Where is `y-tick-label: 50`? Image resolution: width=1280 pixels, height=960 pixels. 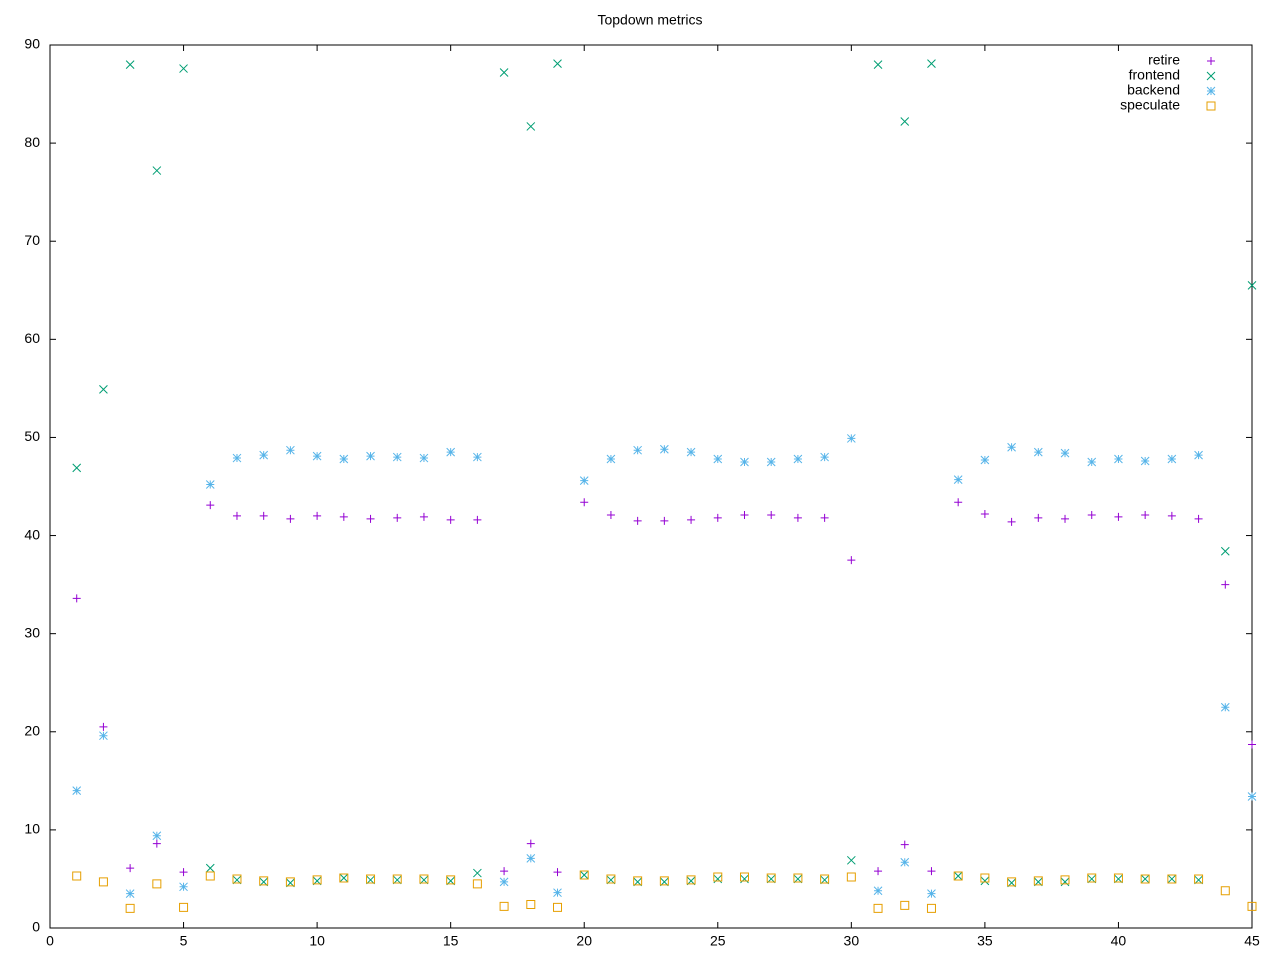 y-tick-label: 50 is located at coordinates (32, 436).